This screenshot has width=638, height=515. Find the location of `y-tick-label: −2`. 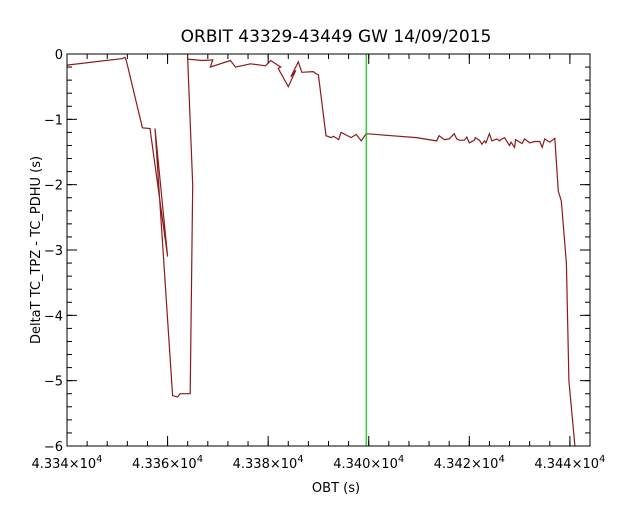

y-tick-label: −2 is located at coordinates (53, 186).